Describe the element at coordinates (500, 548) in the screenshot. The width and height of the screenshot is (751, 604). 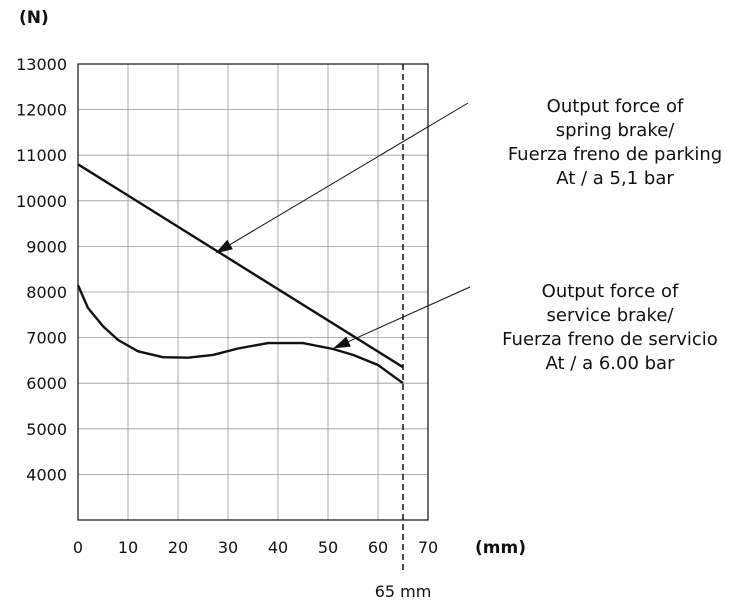
I see `x-axis-unit-label: (mm)` at that location.